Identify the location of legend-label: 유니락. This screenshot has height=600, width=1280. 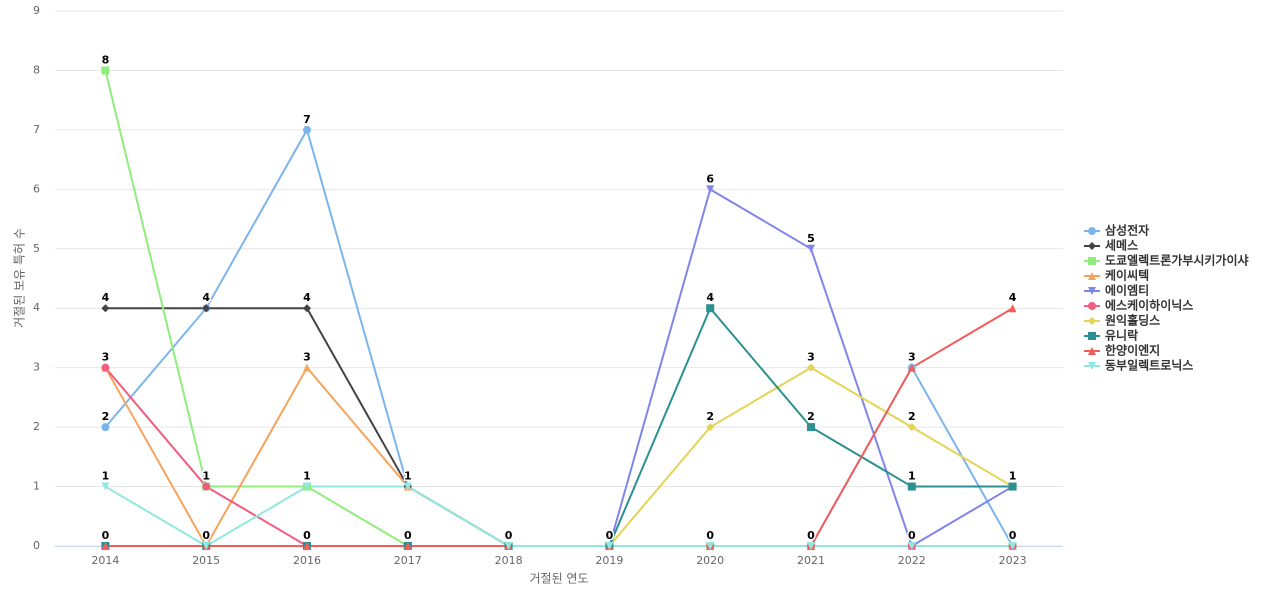
(1121, 335).